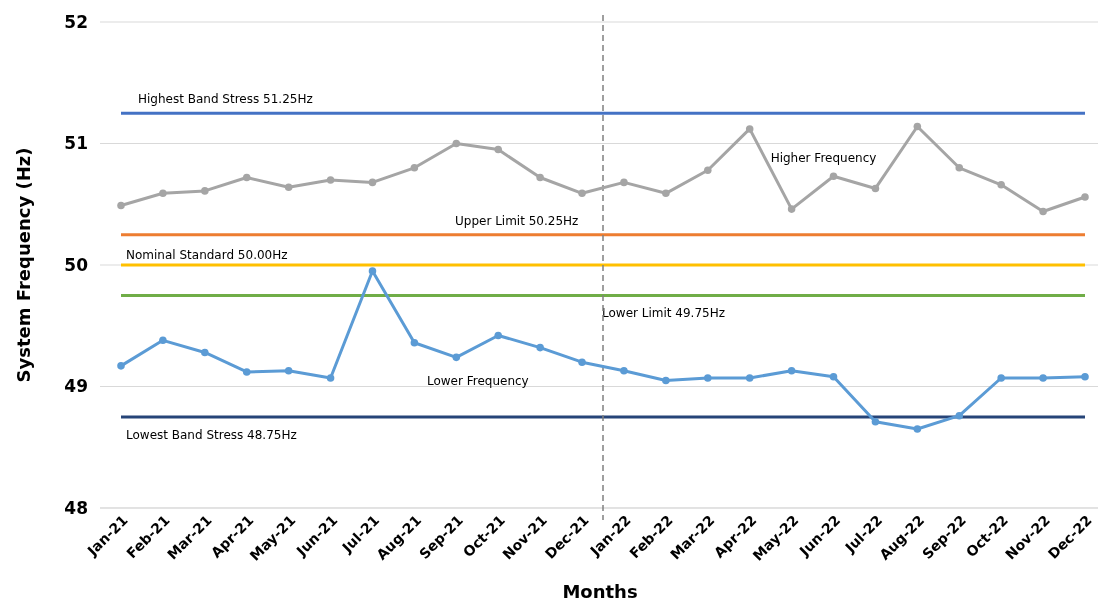  Describe the element at coordinates (823, 158) in the screenshot. I see `series-label: Higher Frequency` at that location.